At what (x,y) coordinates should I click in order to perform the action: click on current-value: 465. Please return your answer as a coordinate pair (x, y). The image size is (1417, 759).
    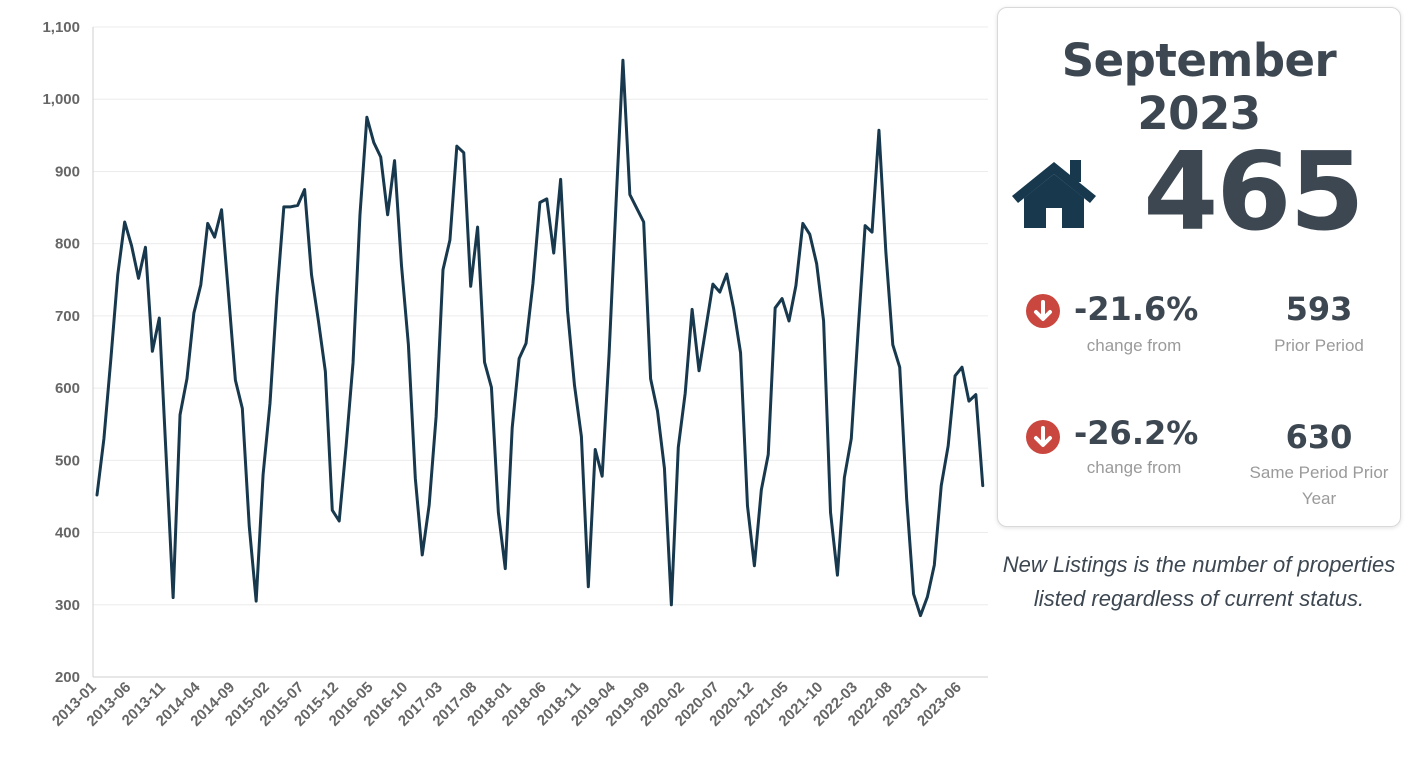
    Looking at the image, I should click on (1253, 192).